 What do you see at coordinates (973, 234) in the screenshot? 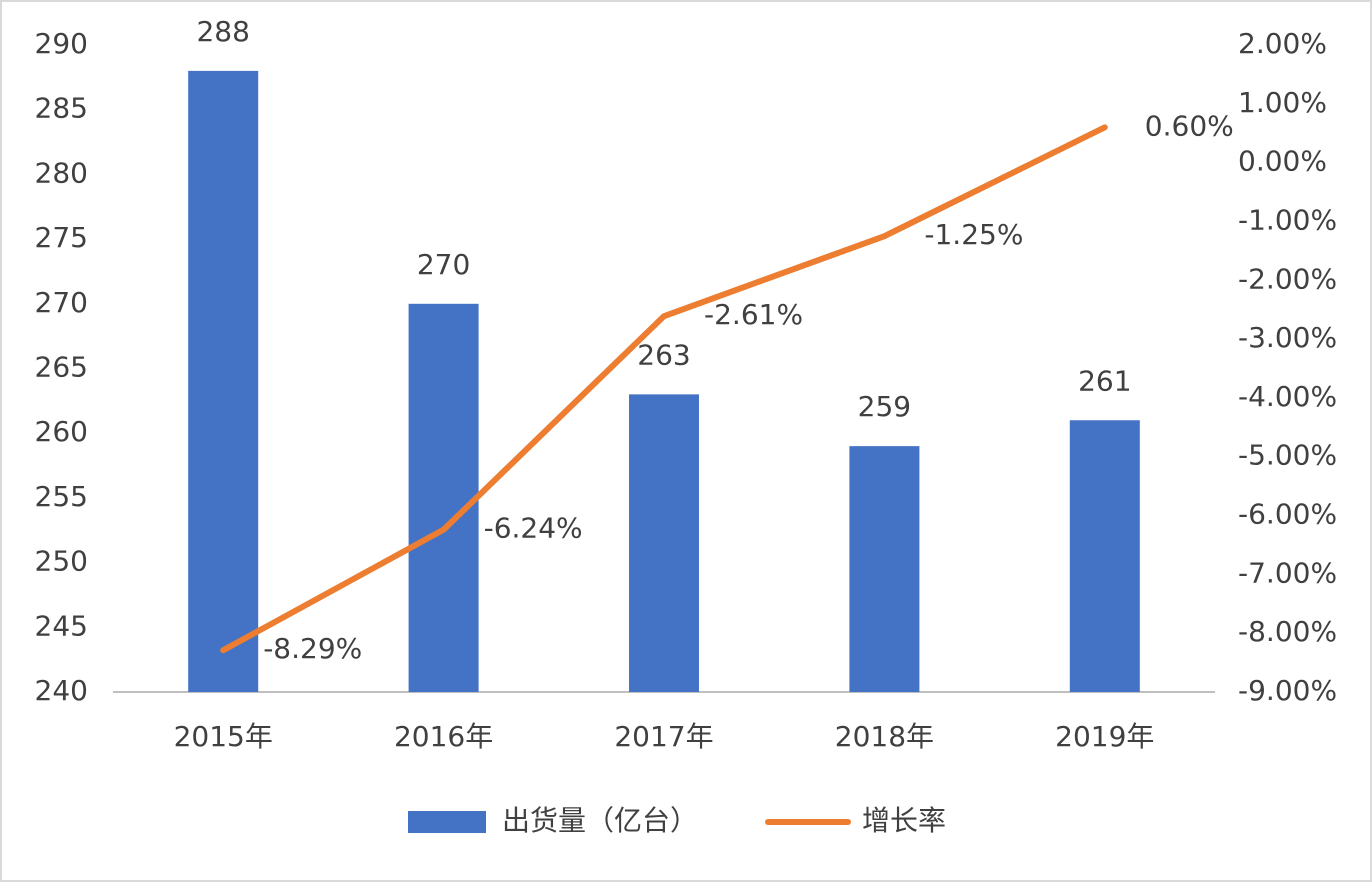
I see `line-value-label: -1.25%` at bounding box center [973, 234].